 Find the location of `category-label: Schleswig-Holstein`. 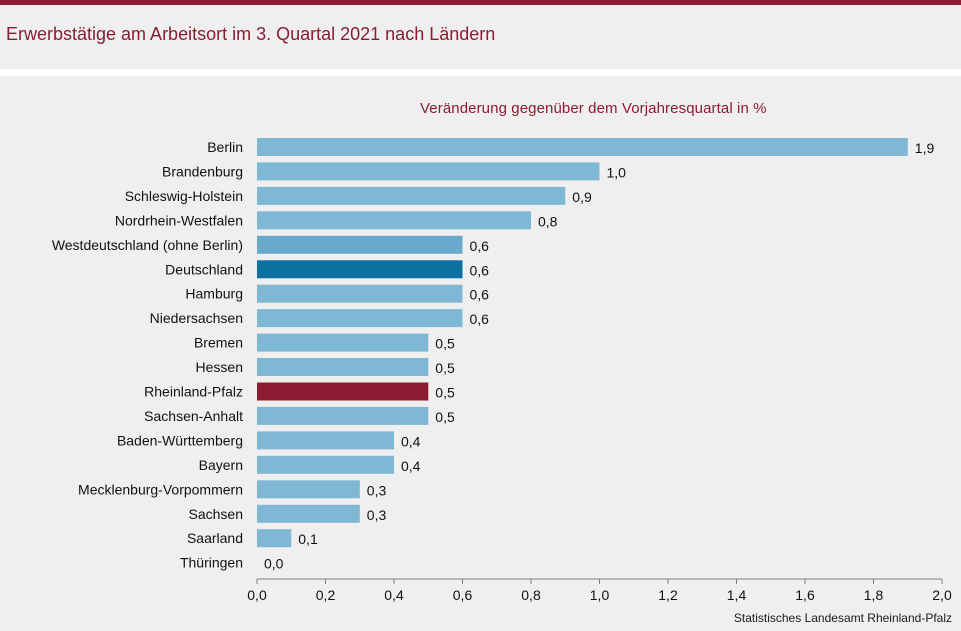

category-label: Schleswig-Holstein is located at coordinates (184, 196).